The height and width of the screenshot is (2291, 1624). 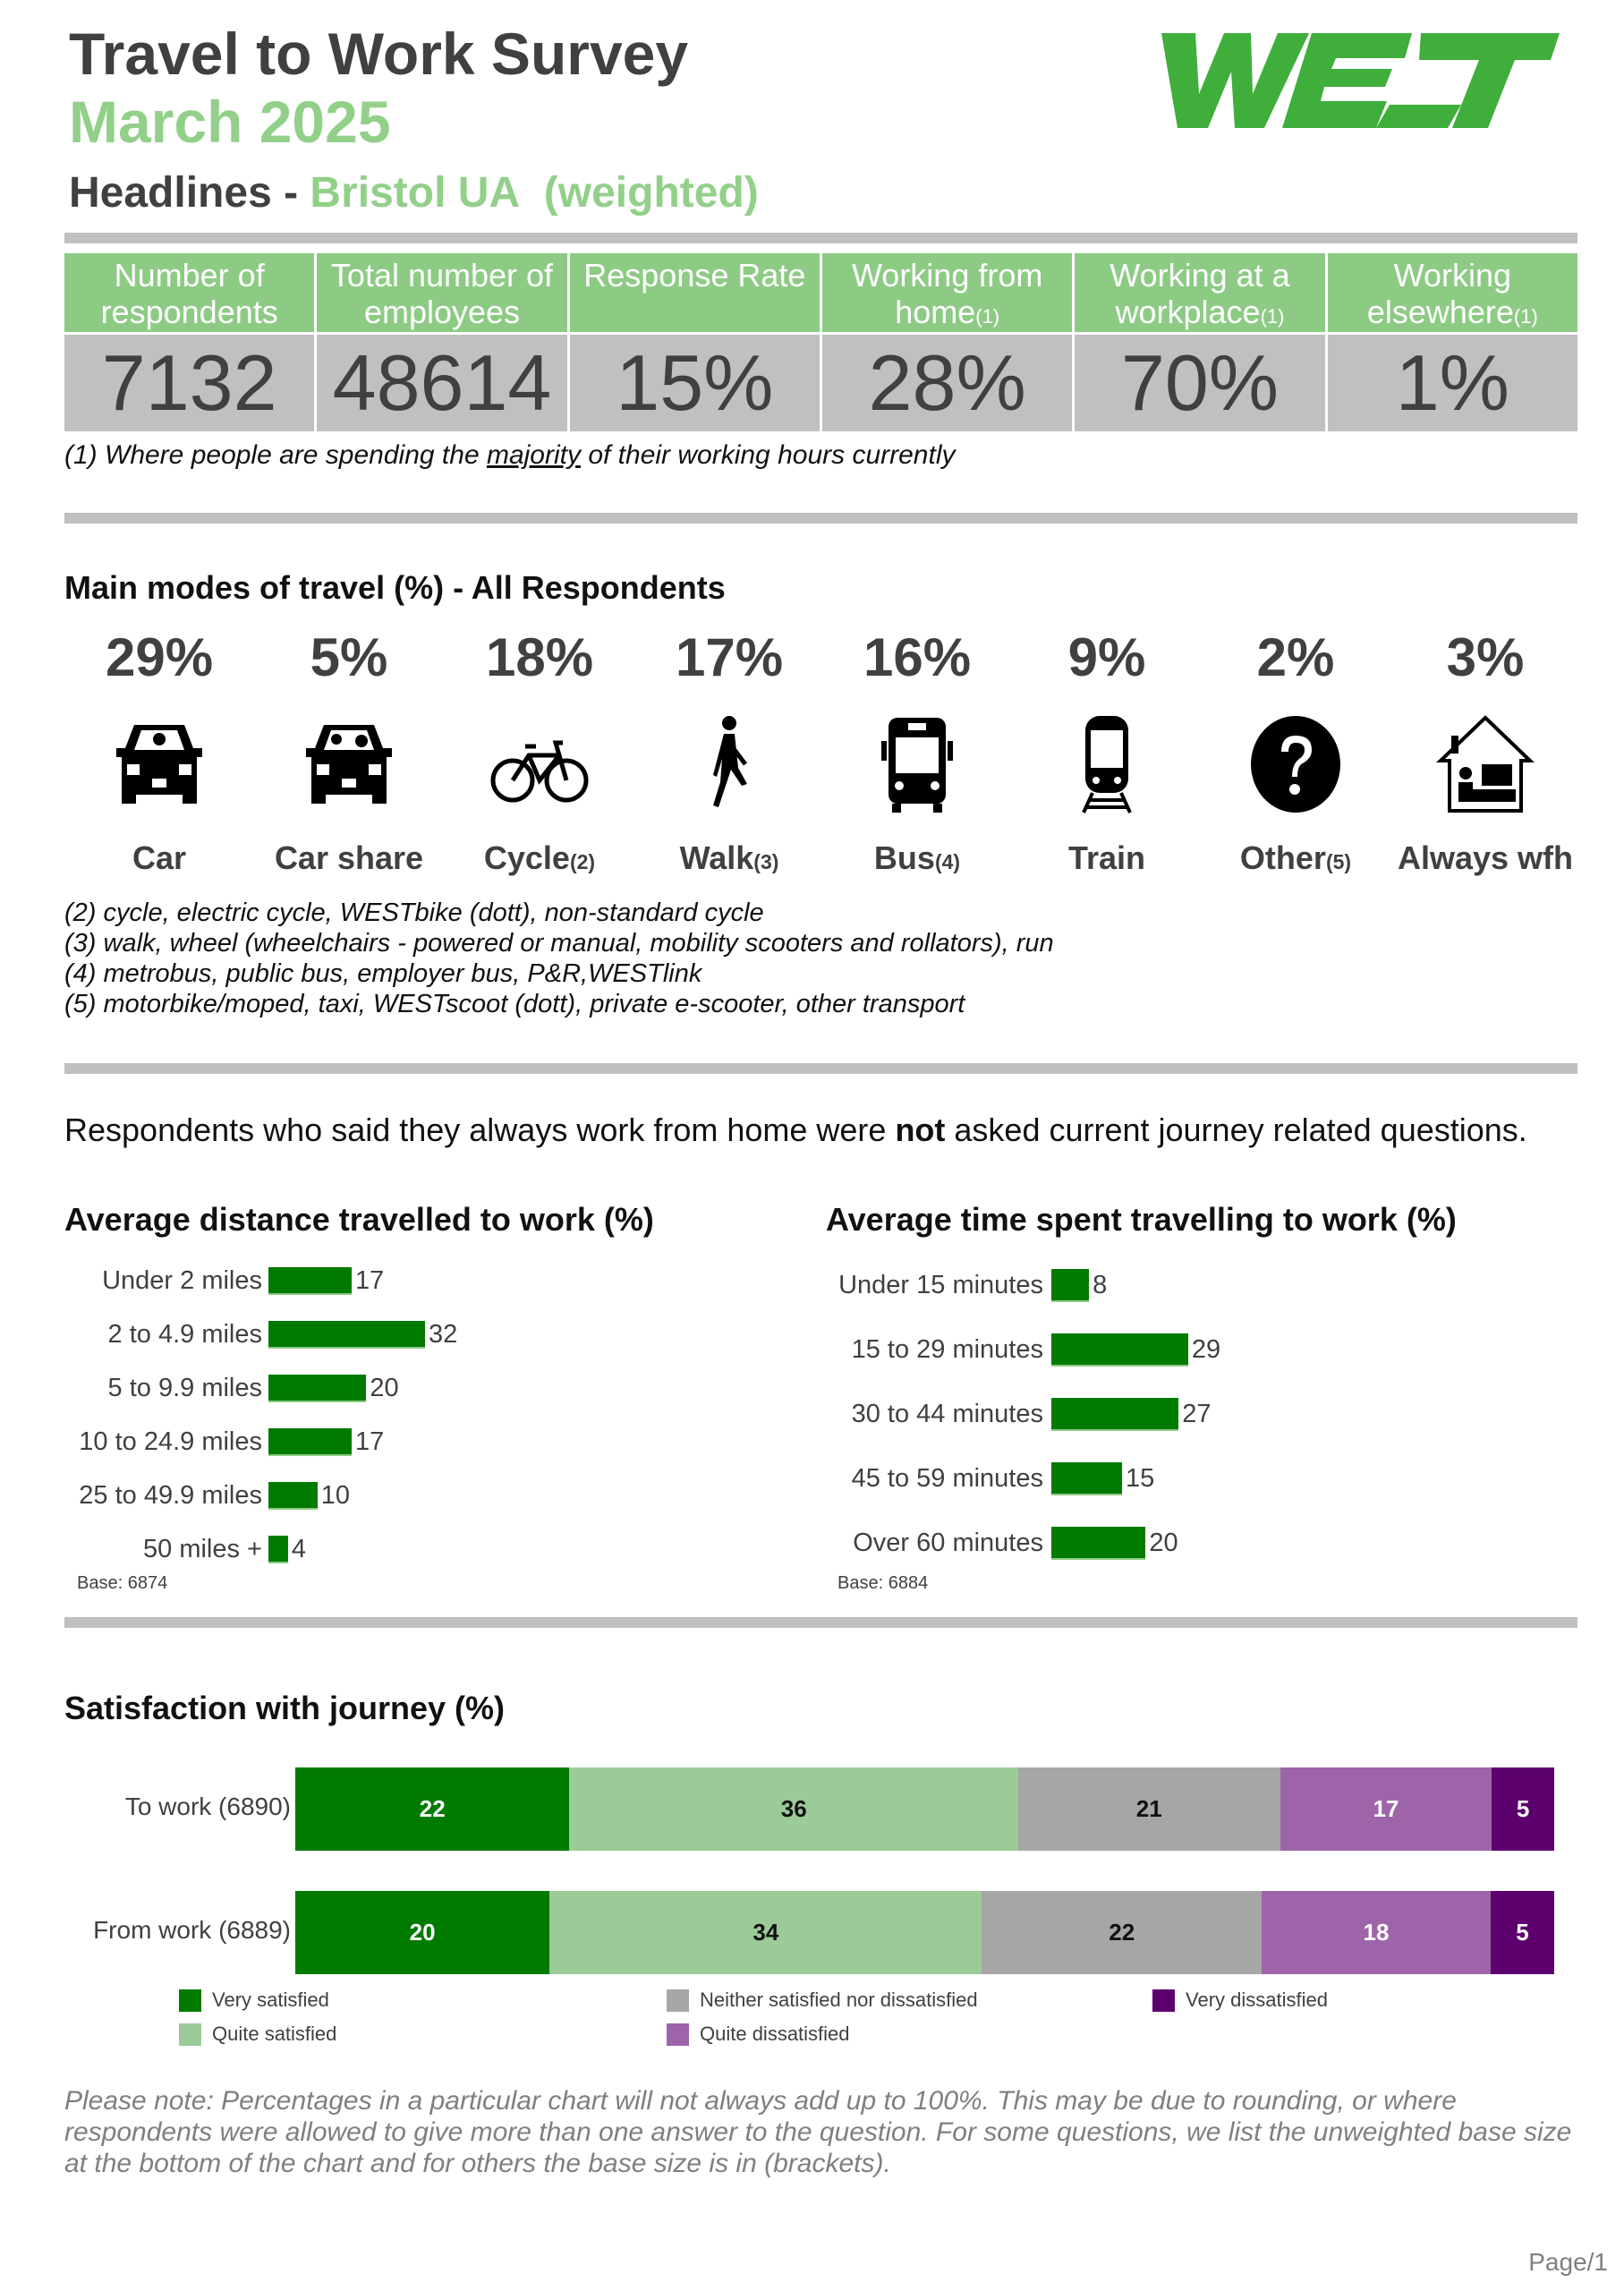 I want to click on kpi-header: Working from home(1), so click(x=947, y=292).